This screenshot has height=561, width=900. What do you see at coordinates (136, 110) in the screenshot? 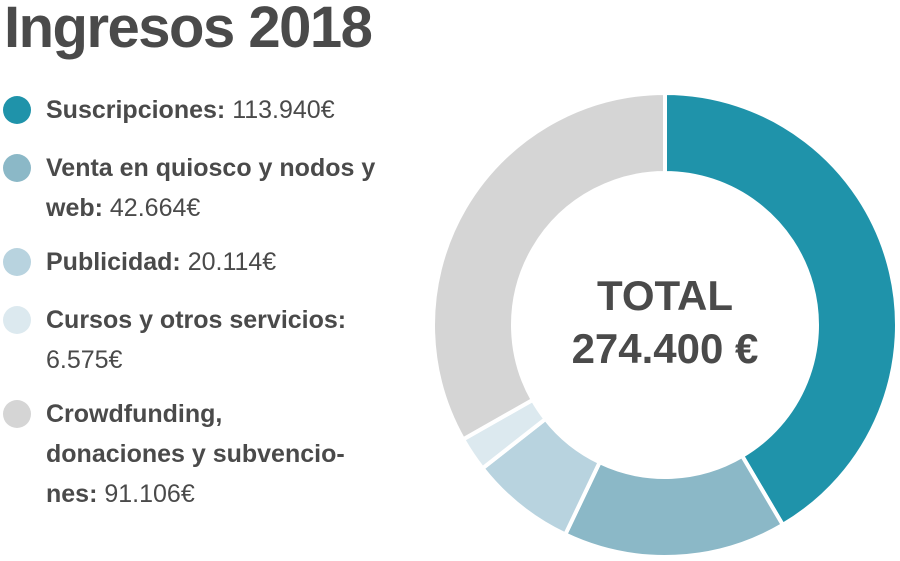
I see `legend-label: Suscripciones:` at bounding box center [136, 110].